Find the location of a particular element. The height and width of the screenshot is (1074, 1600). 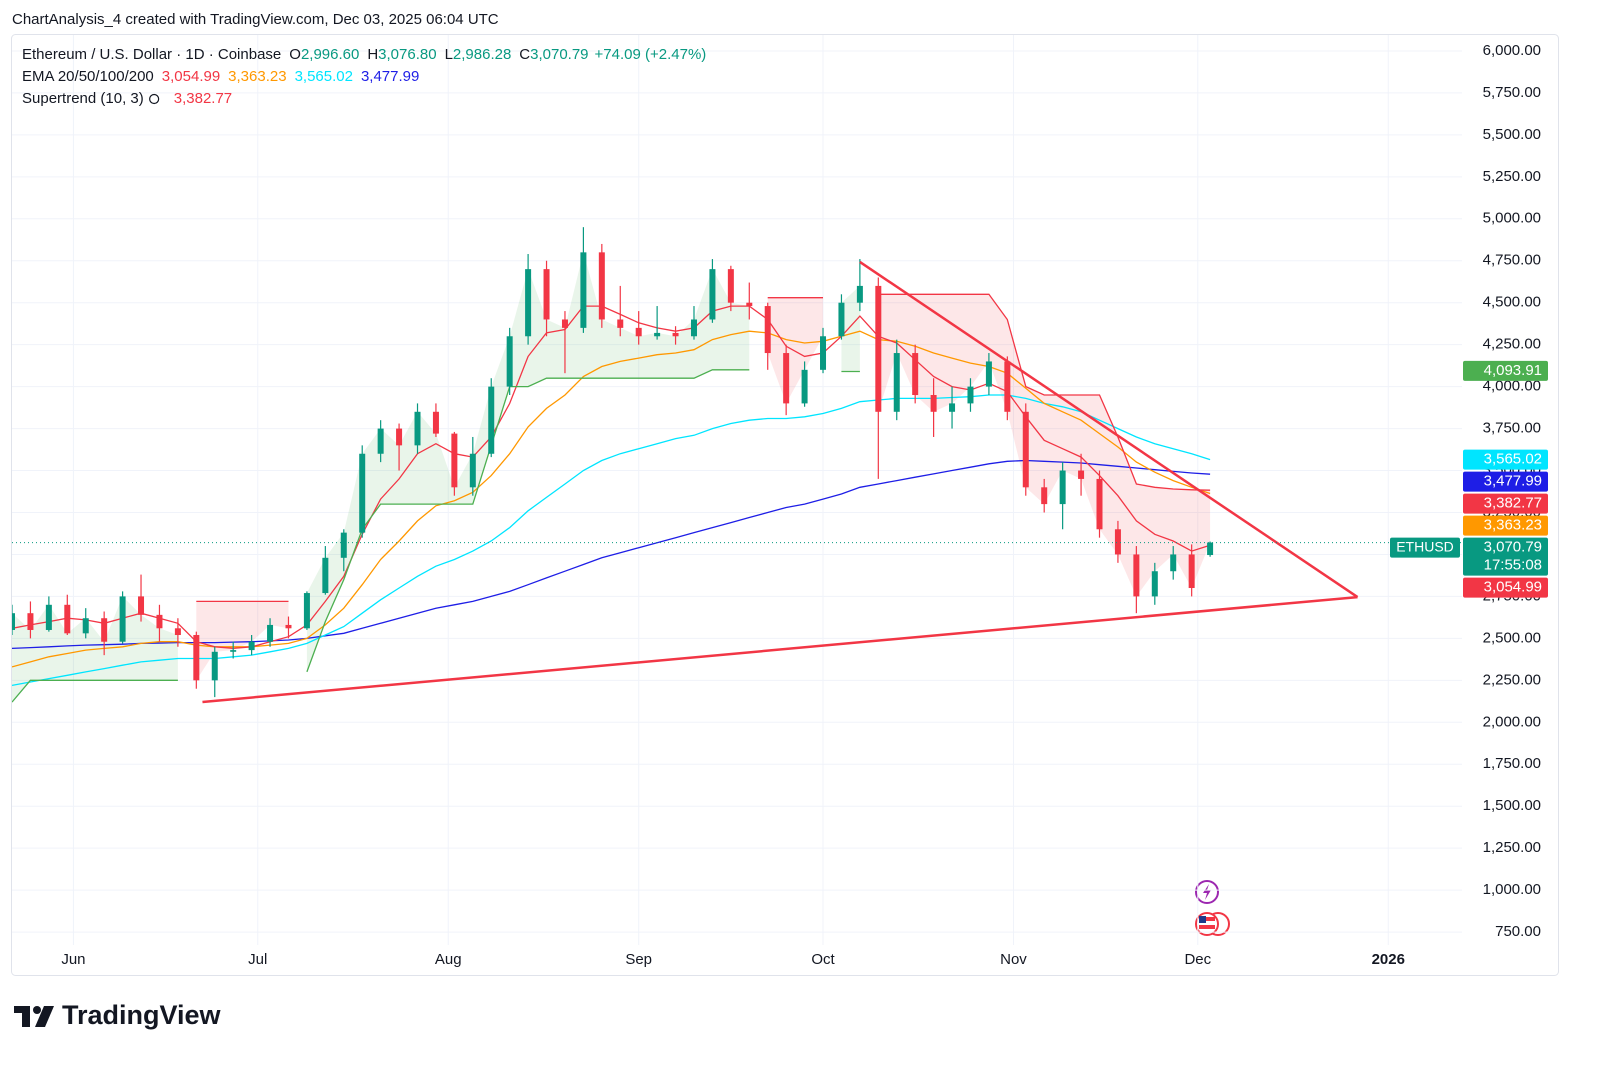

y-tick-label: 4,750.00 is located at coordinates (1512, 260).